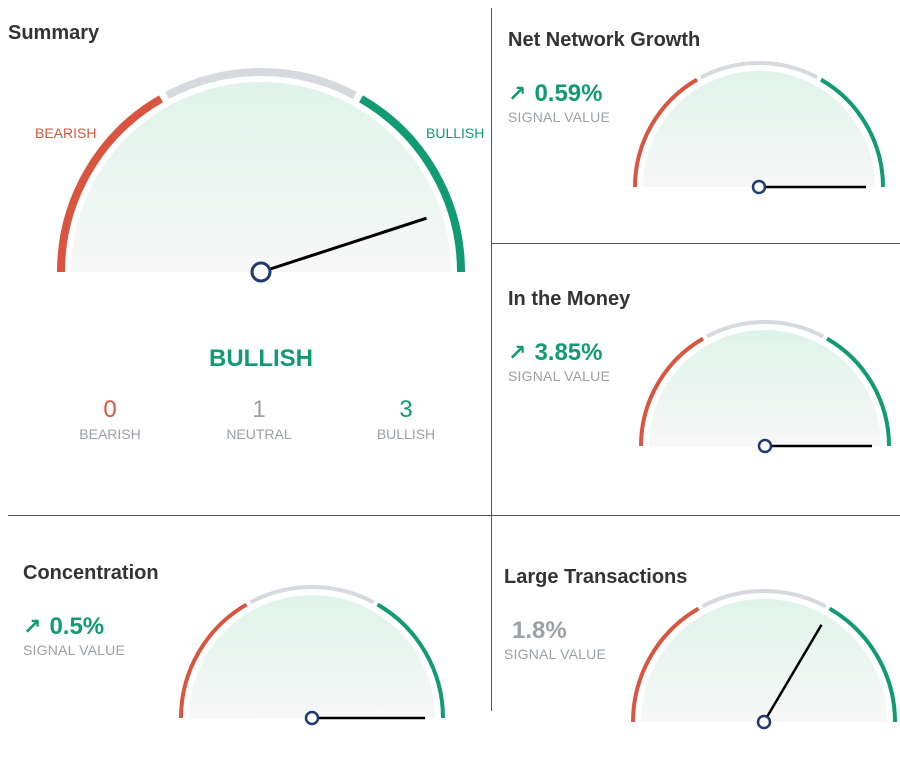  I want to click on divider-right-middle, so click(695, 243).